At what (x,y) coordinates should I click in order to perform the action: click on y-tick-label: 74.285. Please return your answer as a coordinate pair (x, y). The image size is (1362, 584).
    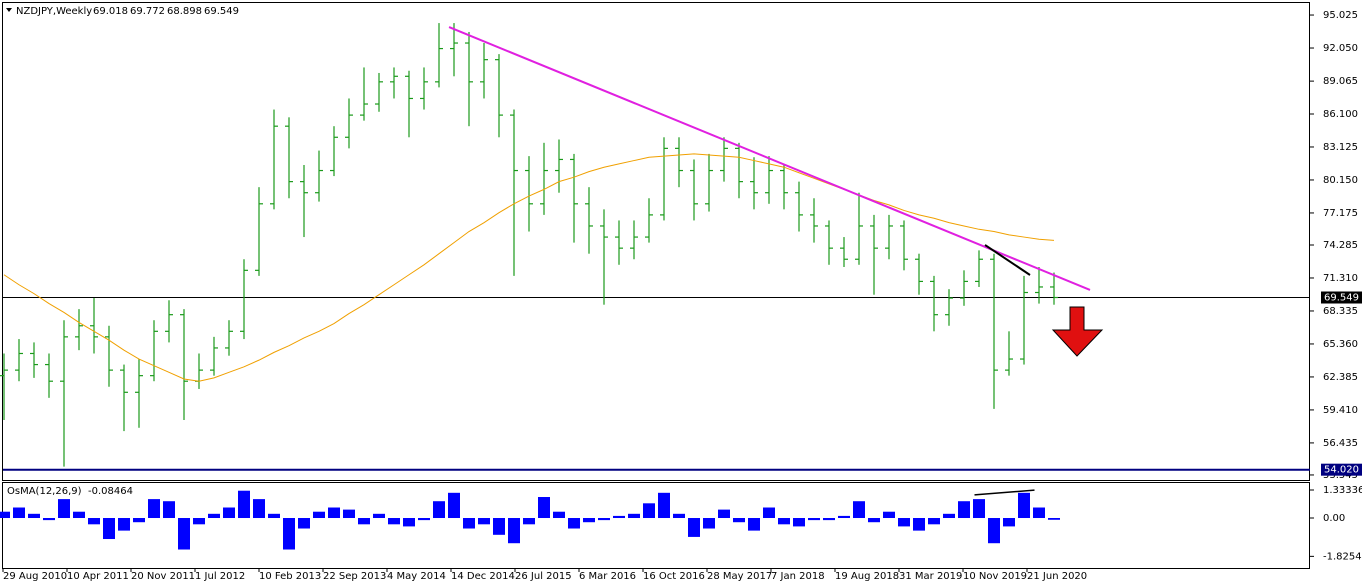
    Looking at the image, I should click on (1340, 245).